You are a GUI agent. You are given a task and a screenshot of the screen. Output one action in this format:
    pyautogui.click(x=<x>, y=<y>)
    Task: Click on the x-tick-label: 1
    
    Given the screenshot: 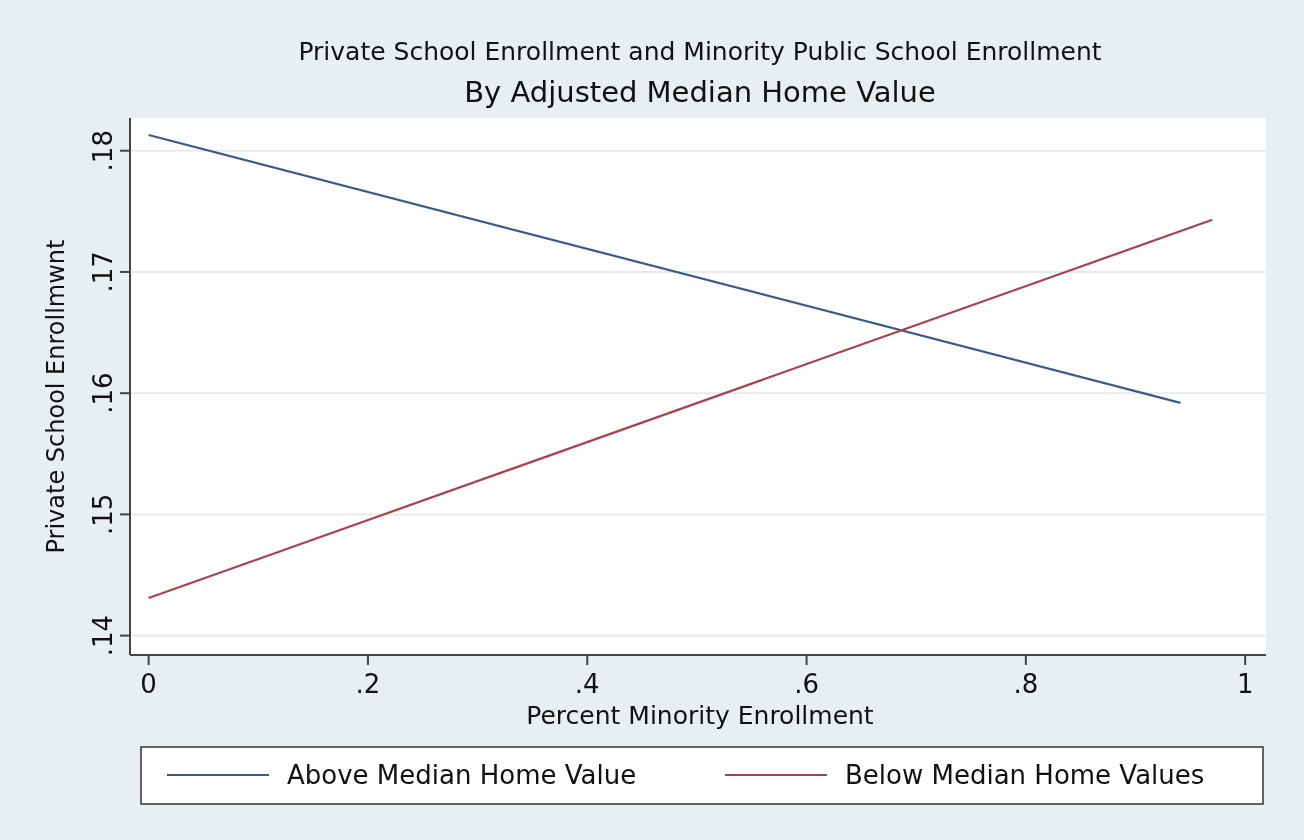 What is the action you would take?
    pyautogui.click(x=1245, y=684)
    